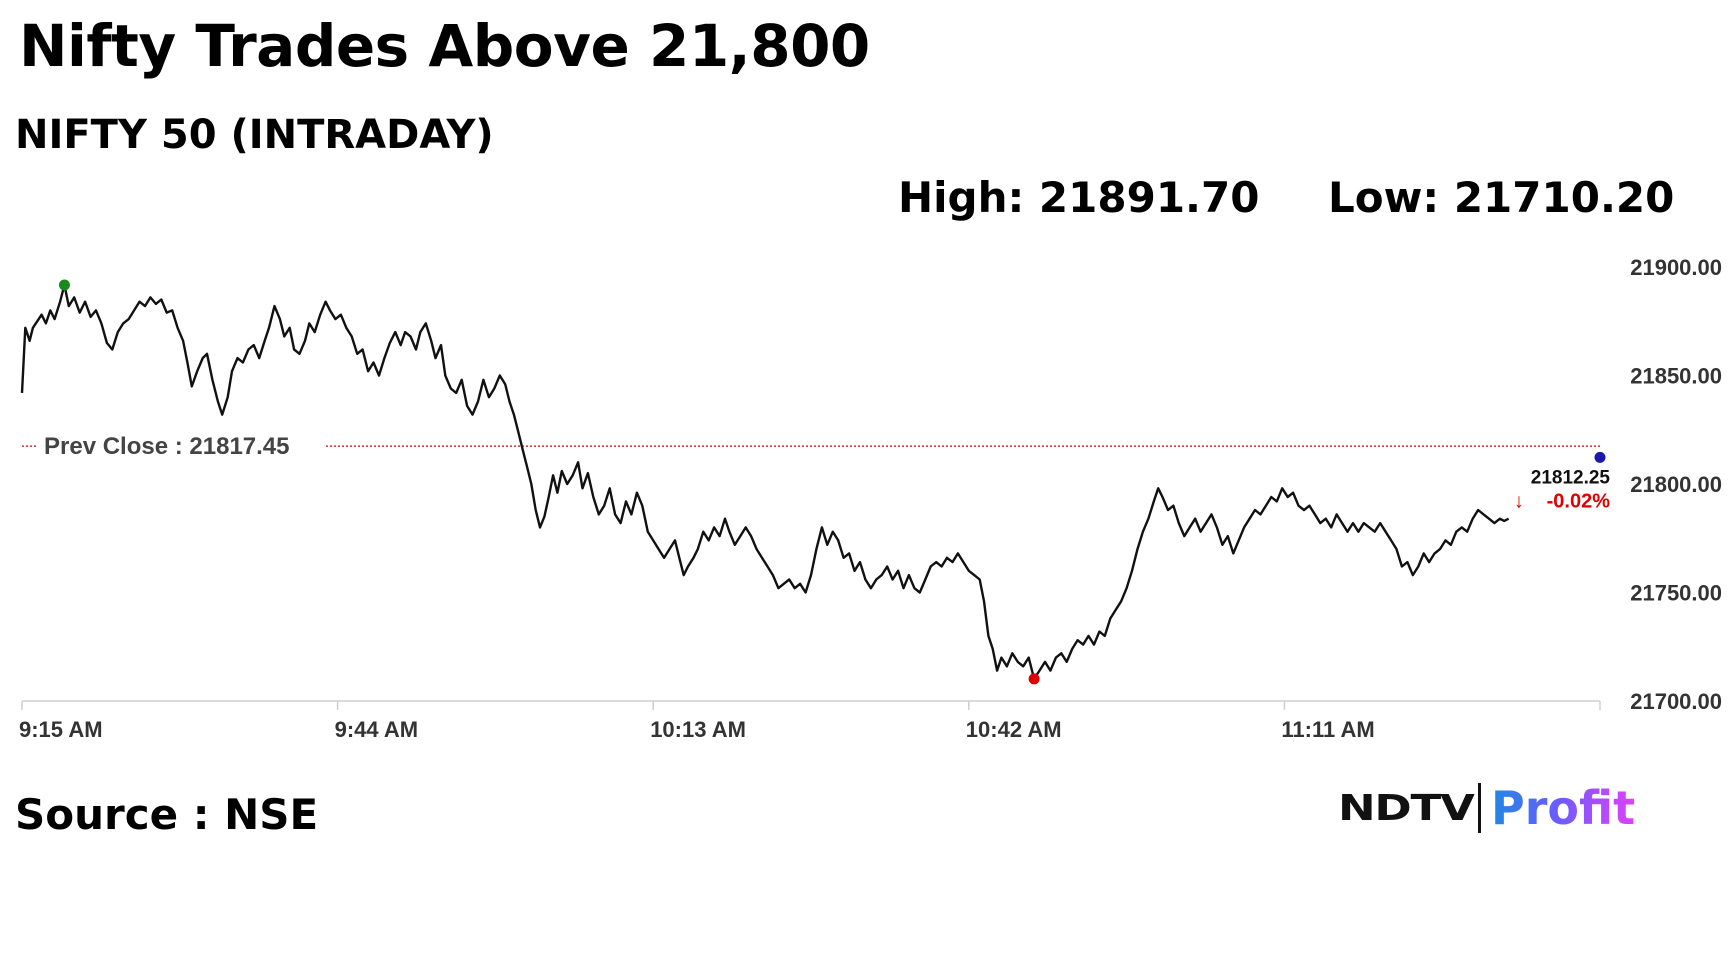  What do you see at coordinates (61, 729) in the screenshot?
I see `x-tick-label: 9:15 AM` at bounding box center [61, 729].